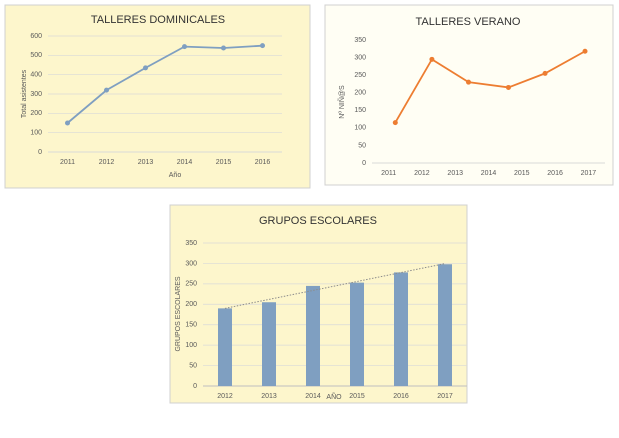 Image resolution: width=619 pixels, height=438 pixels. What do you see at coordinates (24, 93) in the screenshot?
I see `y-axis-label: Total asistentes` at bounding box center [24, 93].